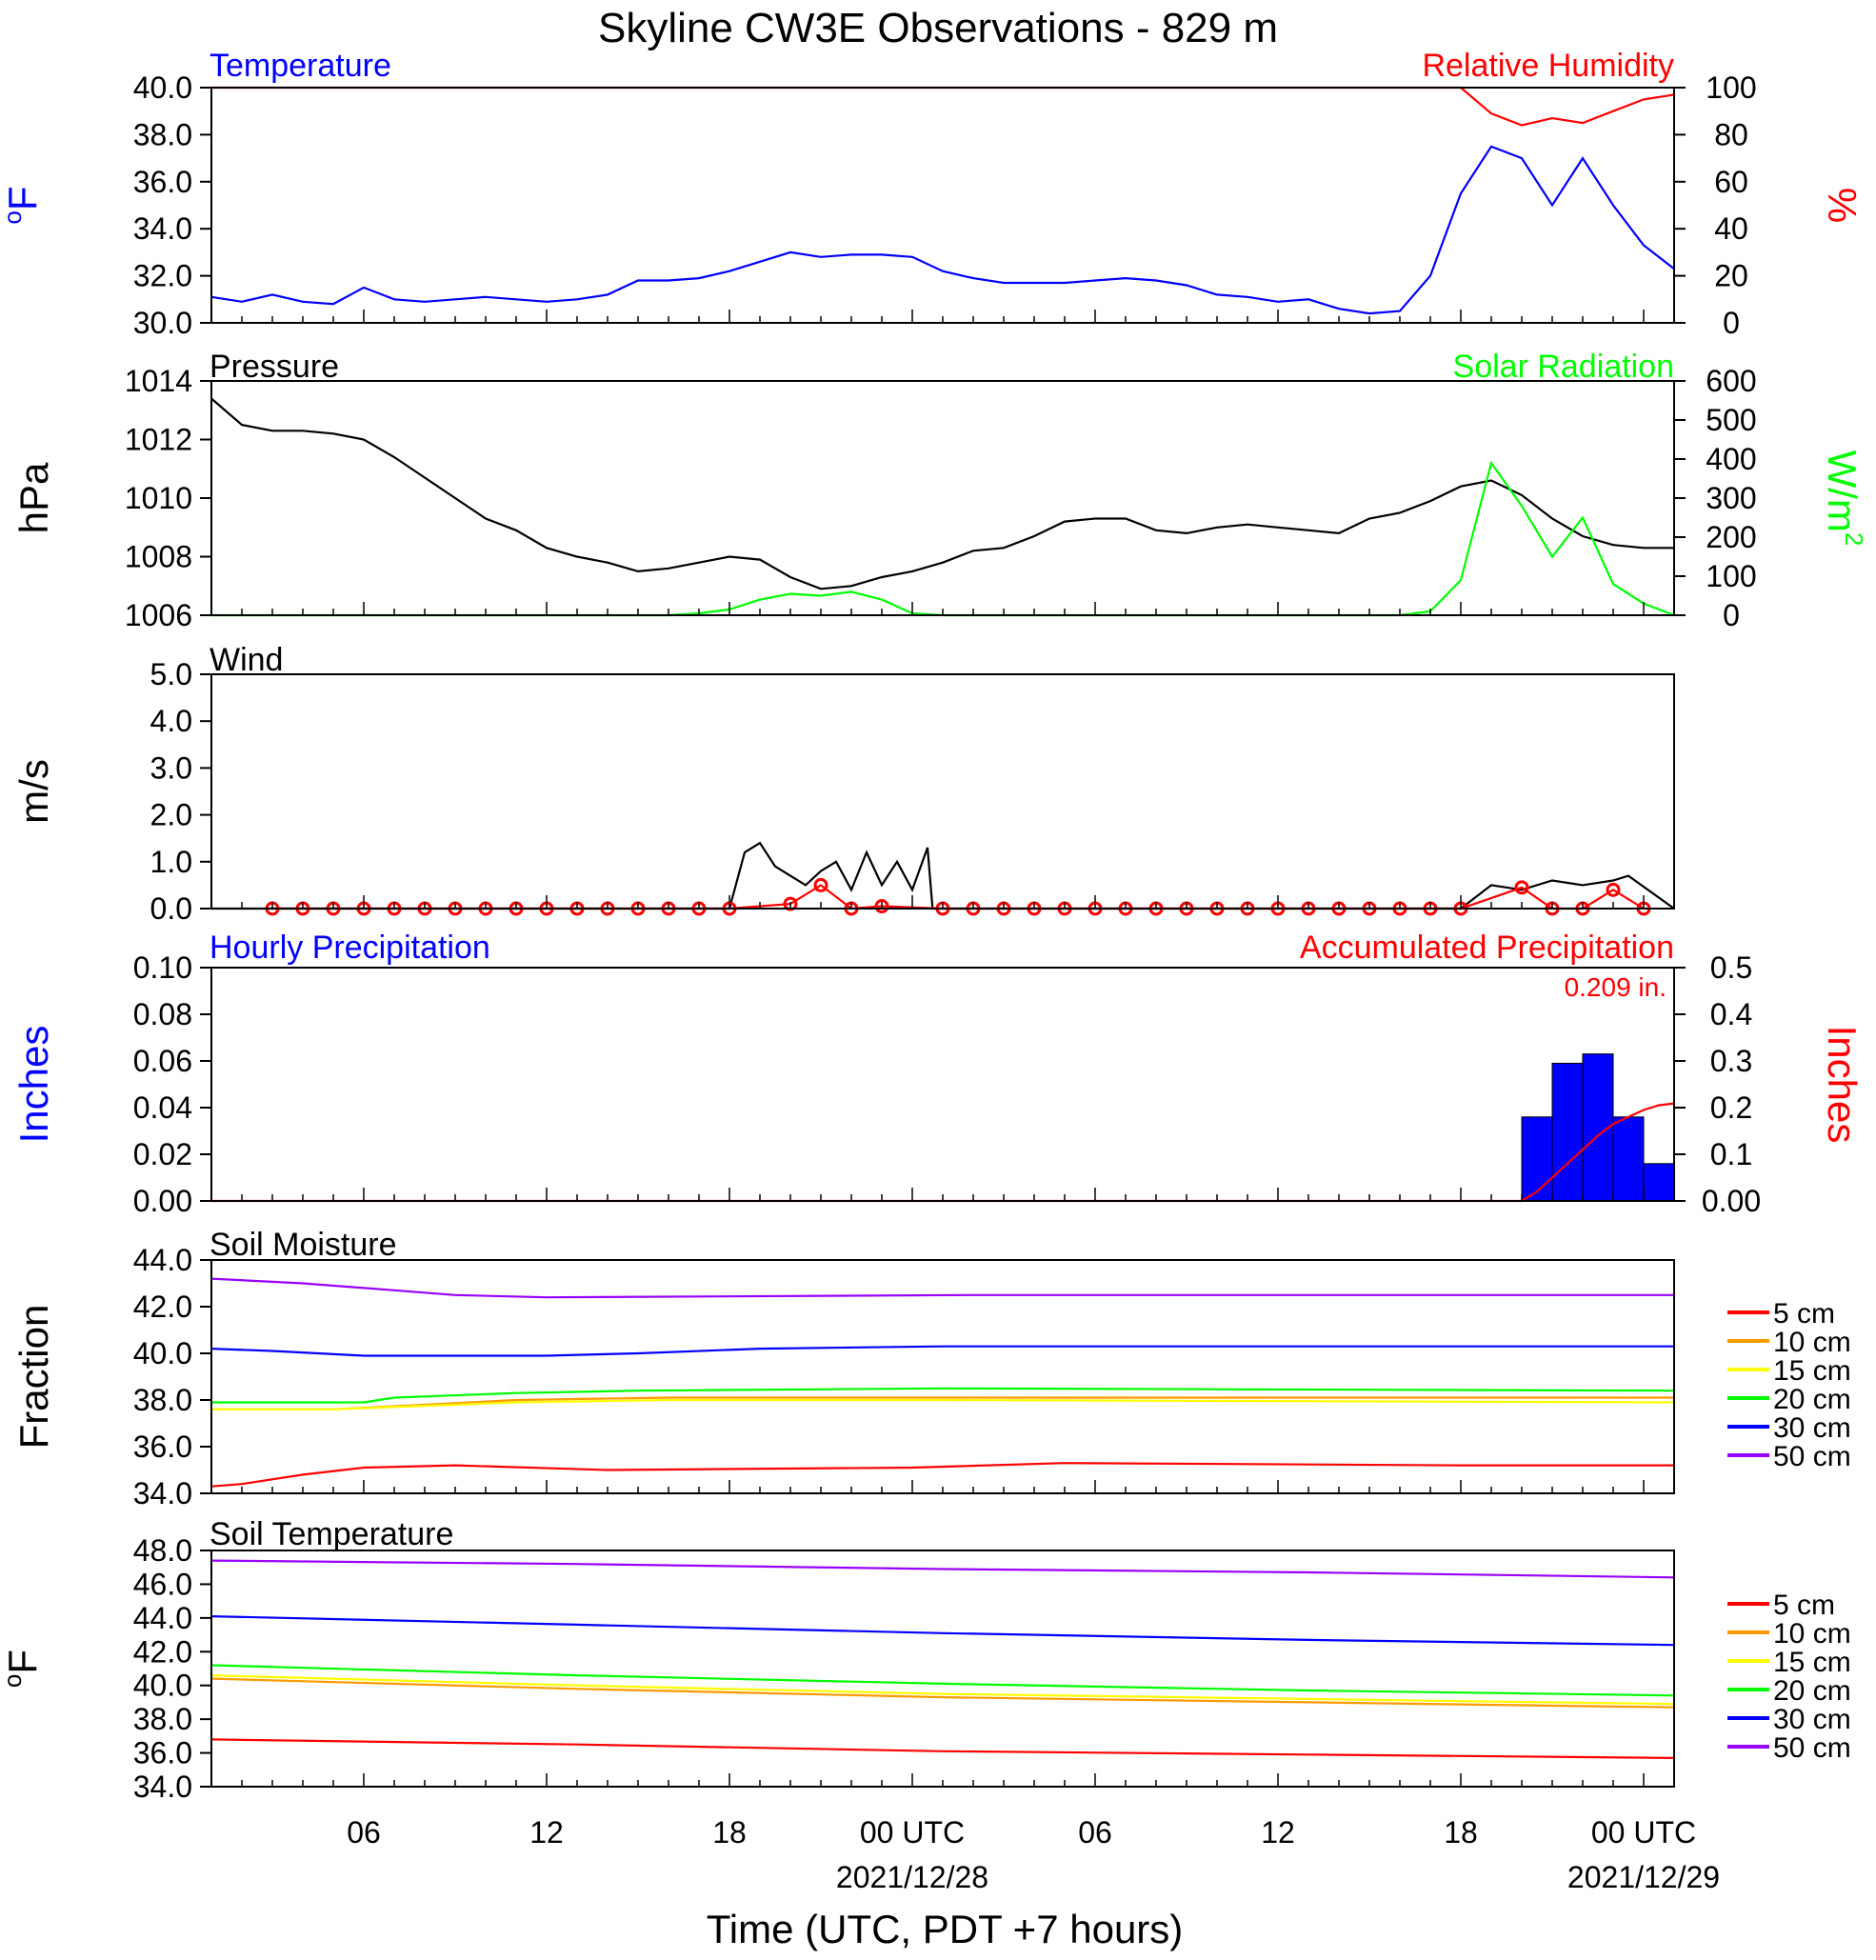 The width and height of the screenshot is (1876, 1960). Describe the element at coordinates (1731, 381) in the screenshot. I see `y-right-tick-label: 600` at that location.